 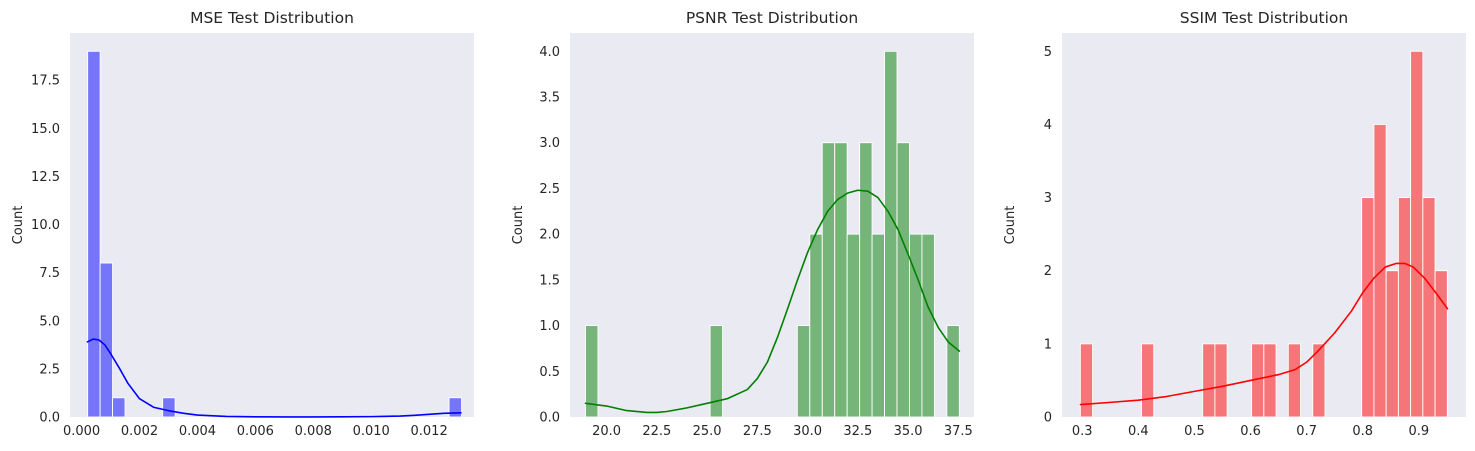 What do you see at coordinates (549, 280) in the screenshot?
I see `y-tick-label: 1.5` at bounding box center [549, 280].